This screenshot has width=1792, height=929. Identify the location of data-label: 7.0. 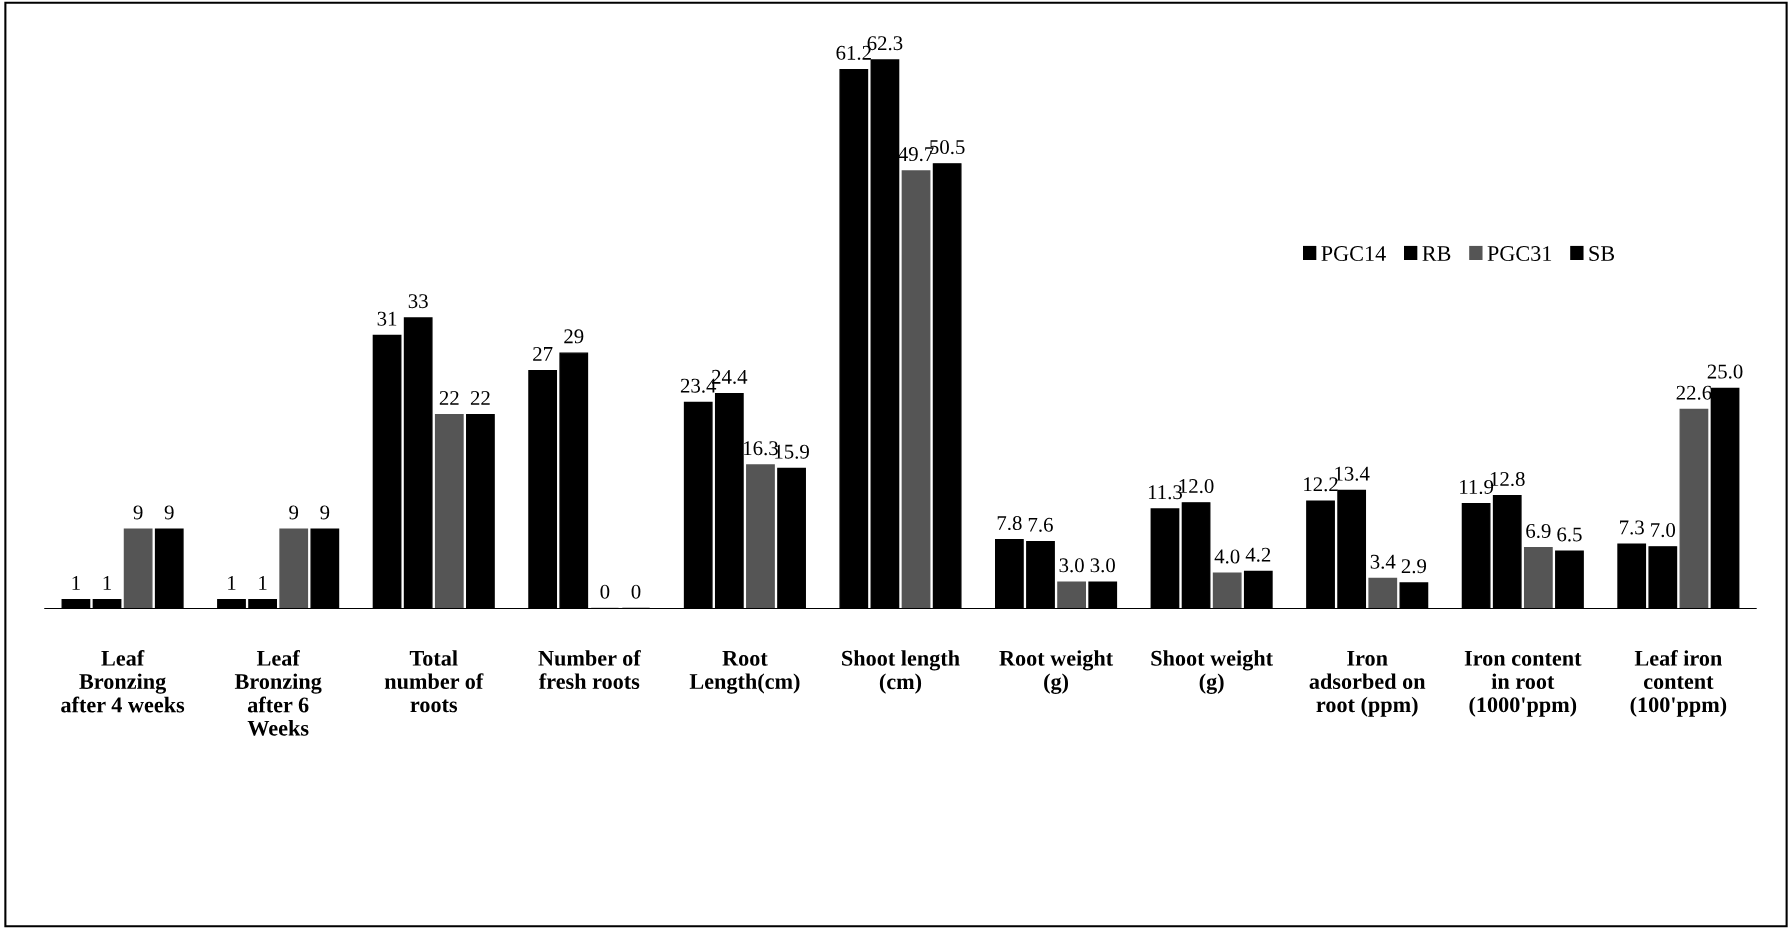
(1663, 530).